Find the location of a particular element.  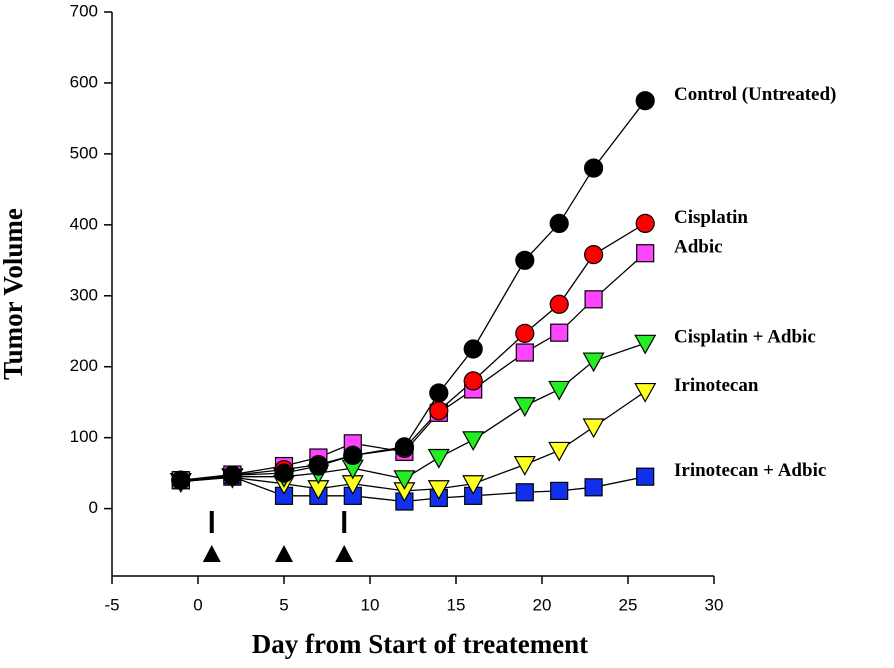

x-tick-label: 30 is located at coordinates (714, 604).